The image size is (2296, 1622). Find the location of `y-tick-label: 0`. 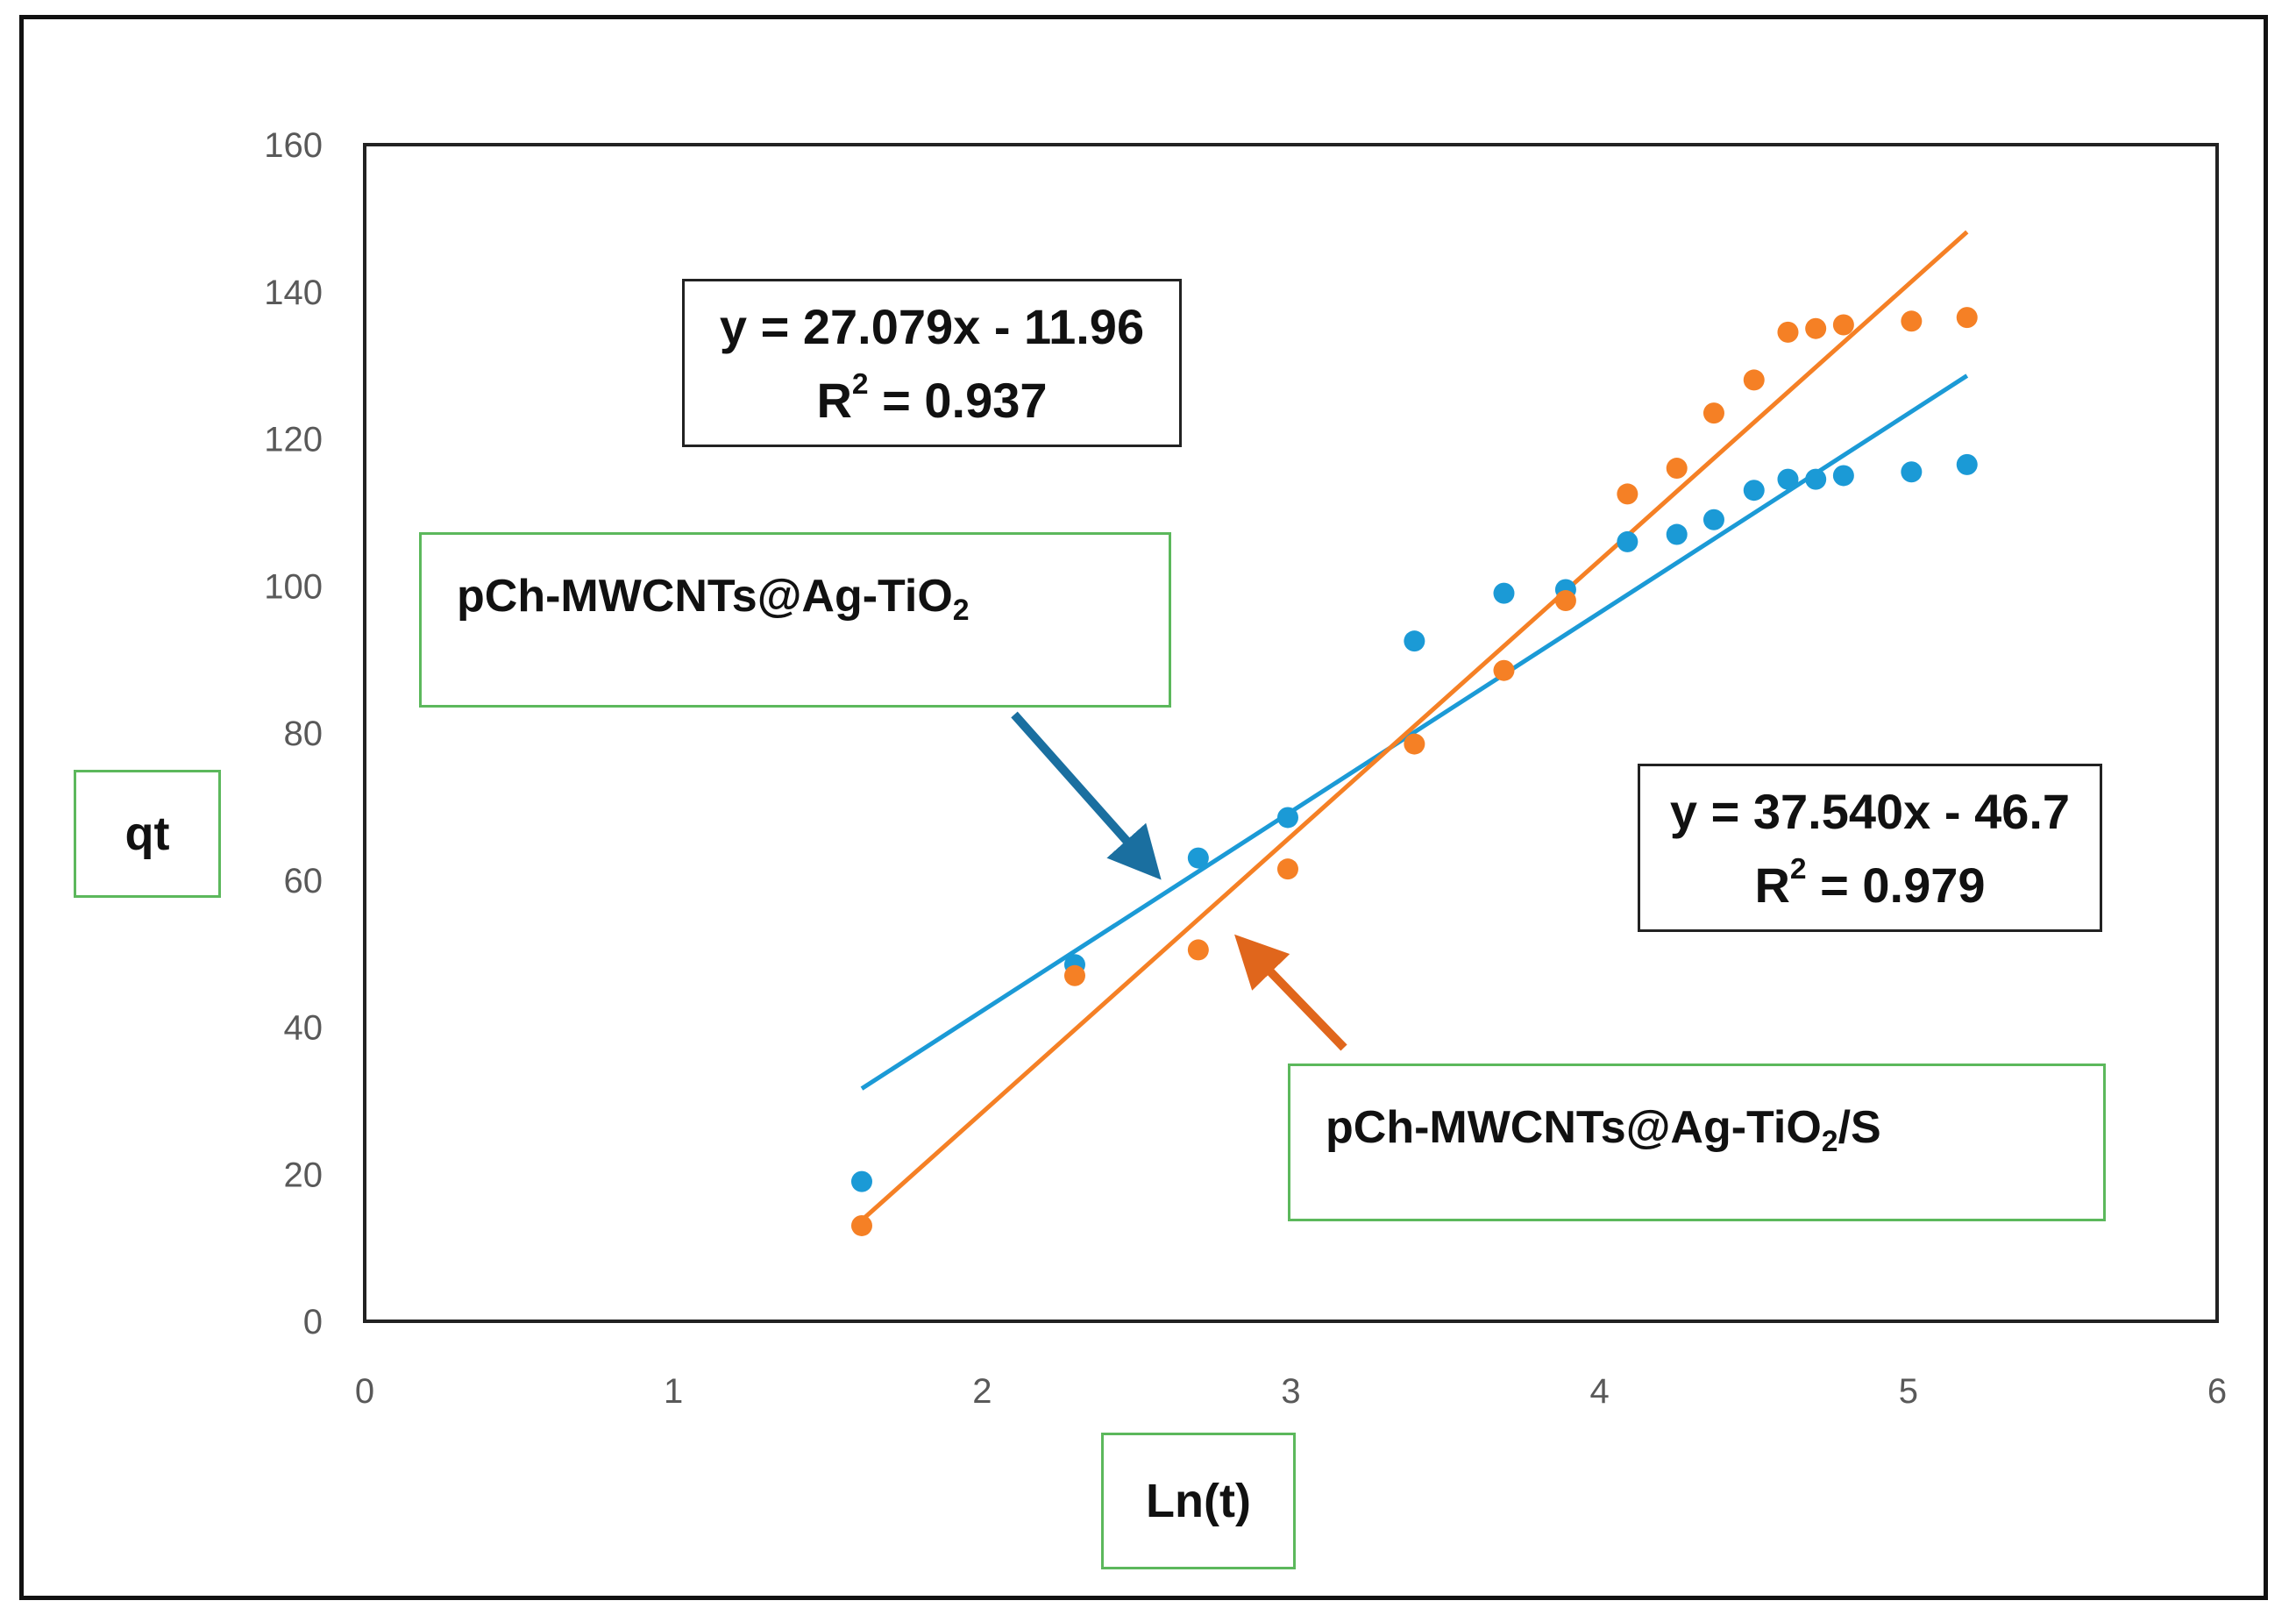

y-tick-label: 0 is located at coordinates (313, 1322).